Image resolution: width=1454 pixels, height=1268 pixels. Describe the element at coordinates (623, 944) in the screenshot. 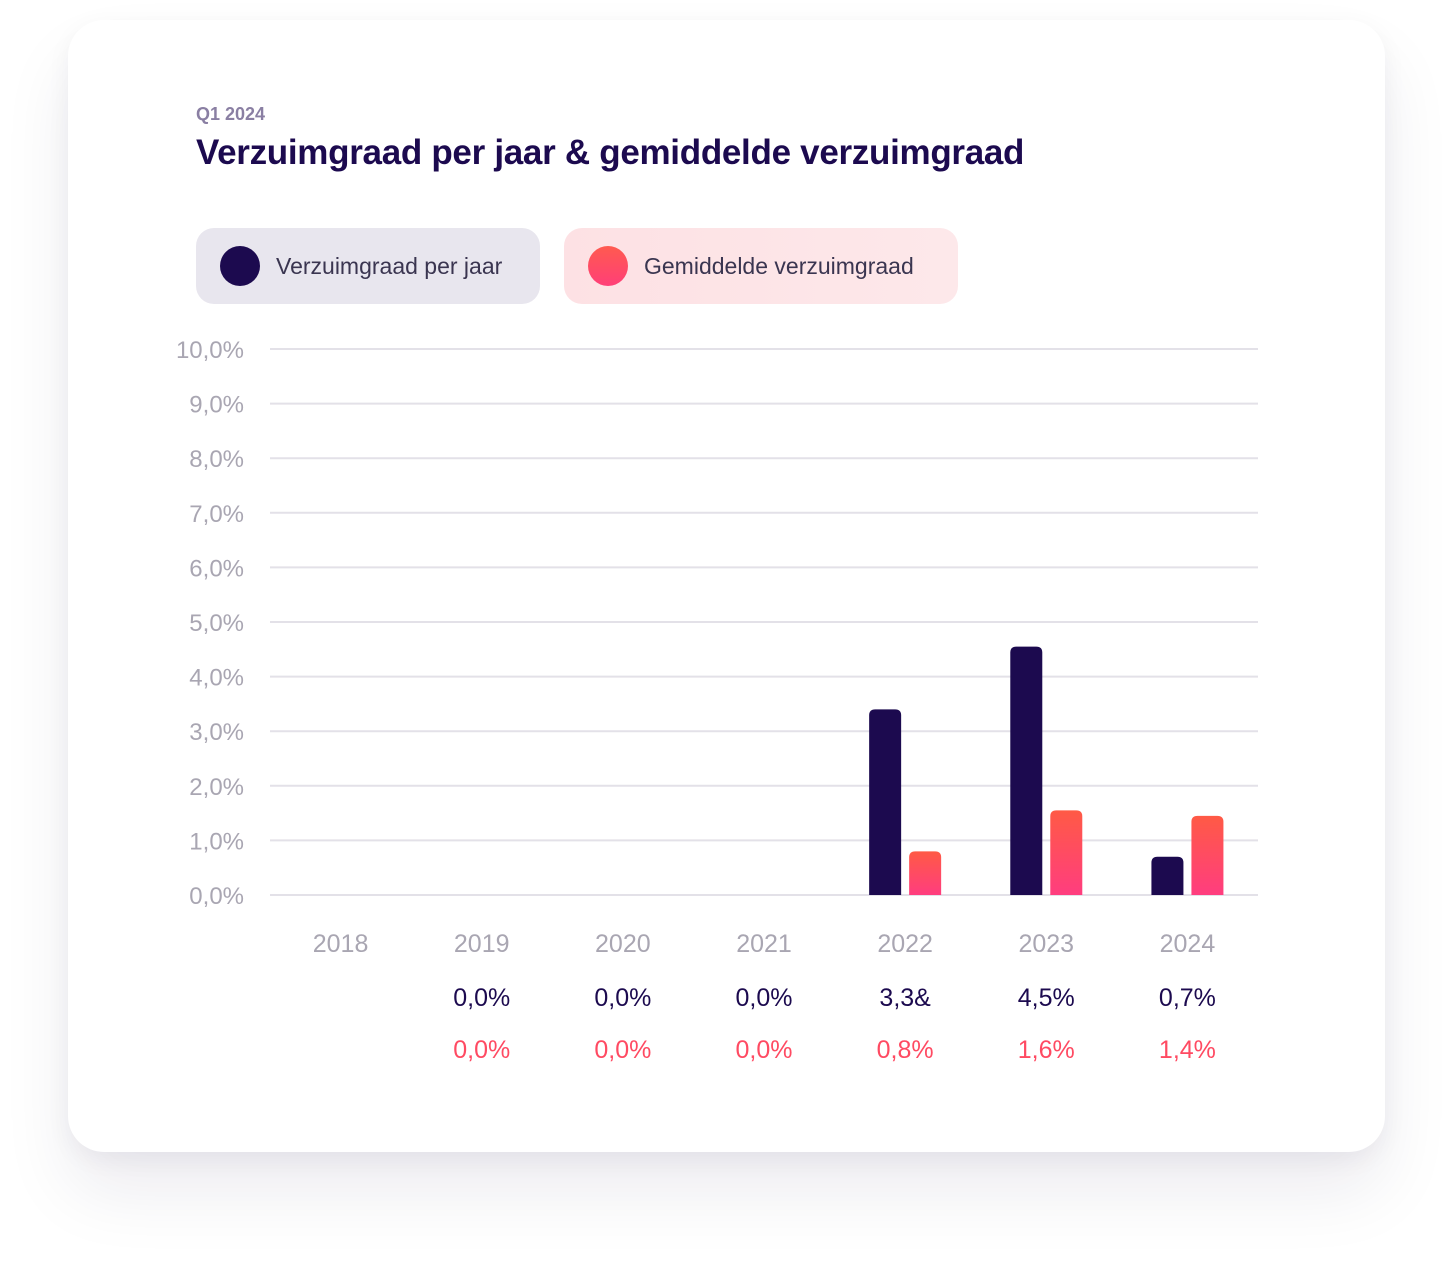

I see `x-tick-label: 2020` at that location.